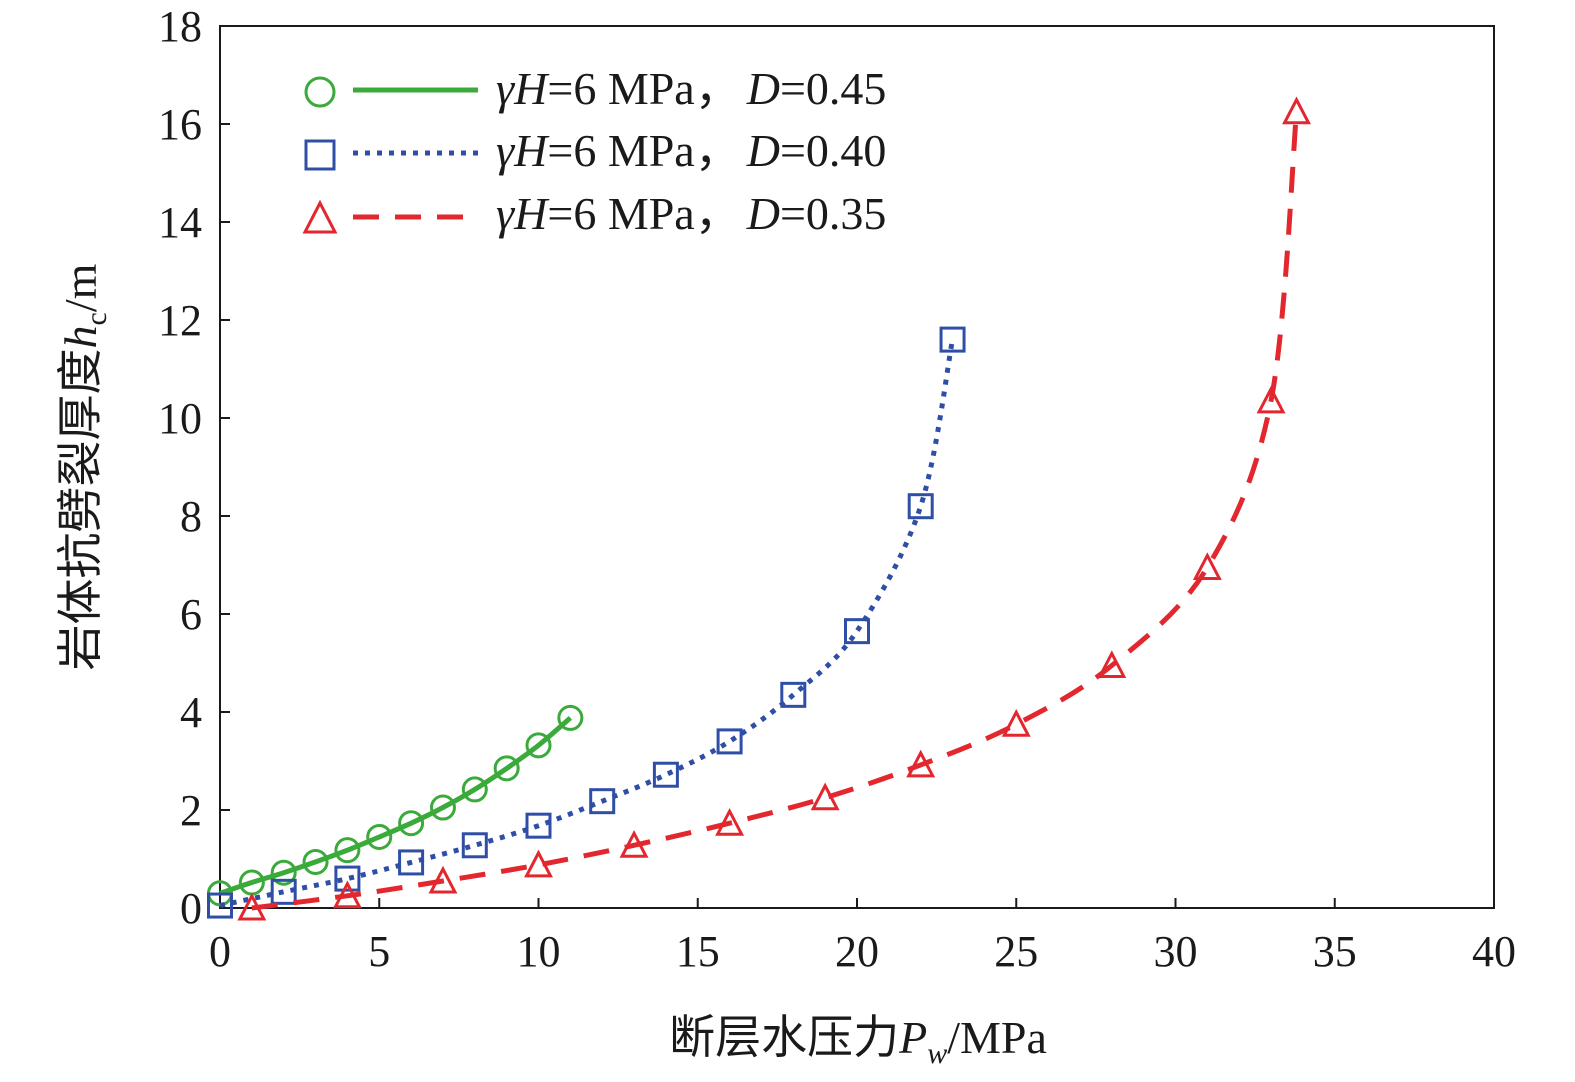 This screenshot has width=1575, height=1082. What do you see at coordinates (912, 1037) in the screenshot?
I see `x-axis-title-symbol: P` at bounding box center [912, 1037].